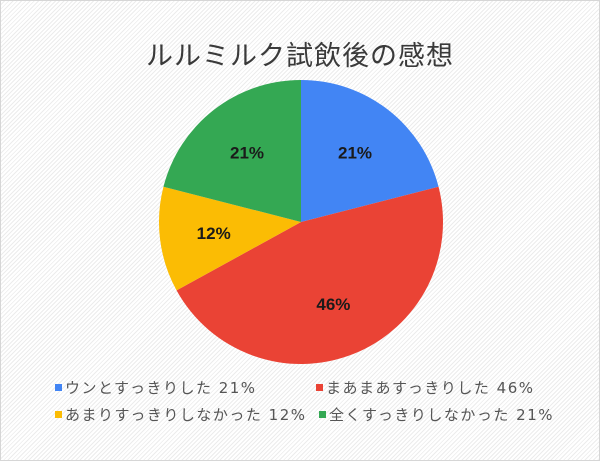 The image size is (600, 461). I want to click on legend-item-very-refreshed: ウンとすっきりした 21%, so click(156, 387).